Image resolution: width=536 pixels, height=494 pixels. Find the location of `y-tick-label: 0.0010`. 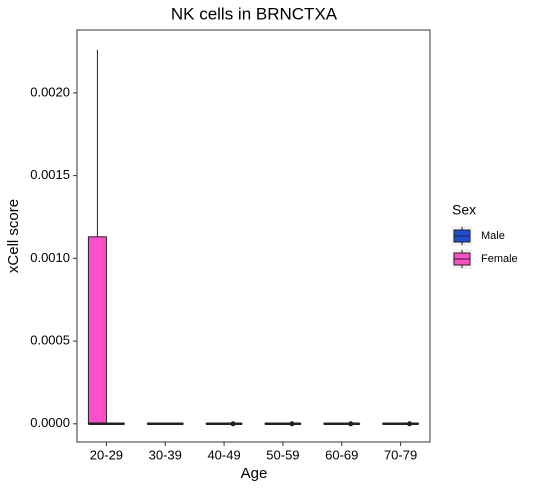

y-tick-label: 0.0010 is located at coordinates (50, 257).